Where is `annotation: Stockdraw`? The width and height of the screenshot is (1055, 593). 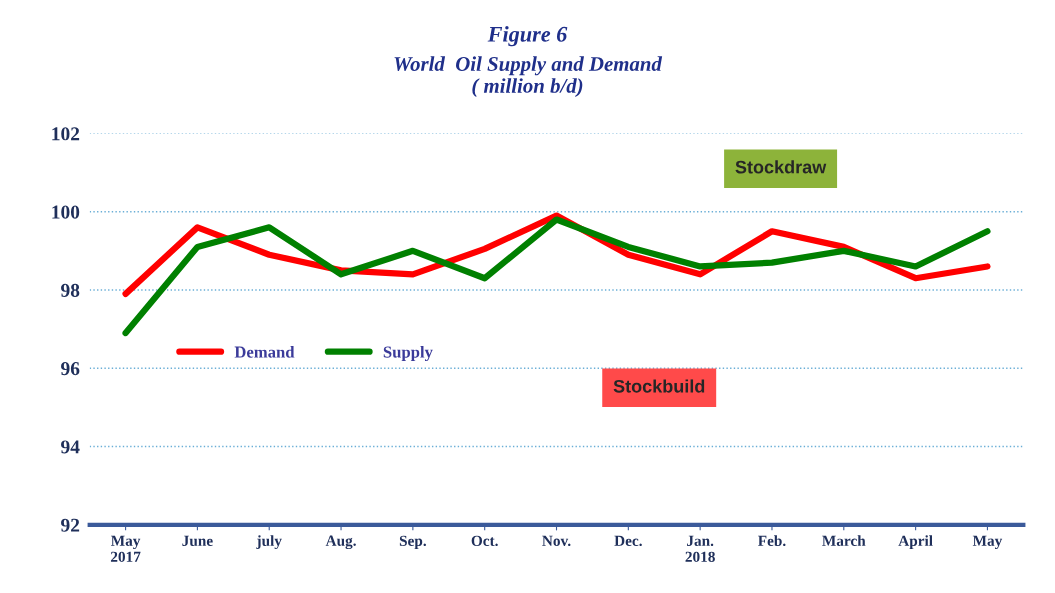
annotation: Stockdraw is located at coordinates (781, 167).